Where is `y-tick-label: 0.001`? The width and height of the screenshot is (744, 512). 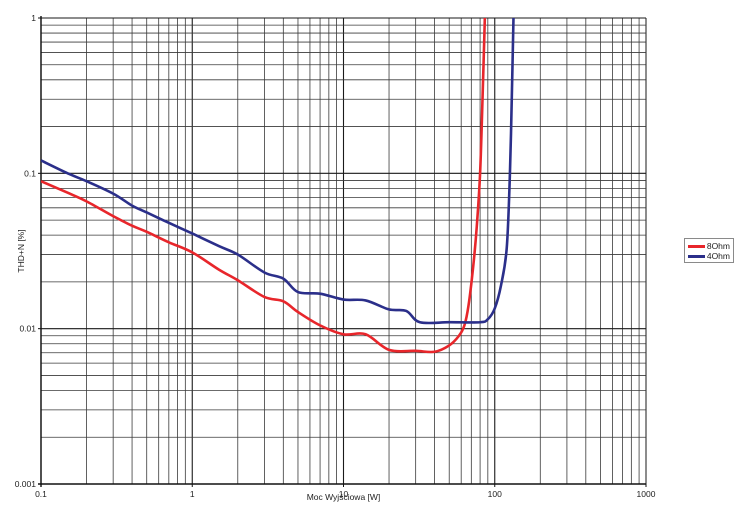 y-tick-label: 0.001 is located at coordinates (26, 484).